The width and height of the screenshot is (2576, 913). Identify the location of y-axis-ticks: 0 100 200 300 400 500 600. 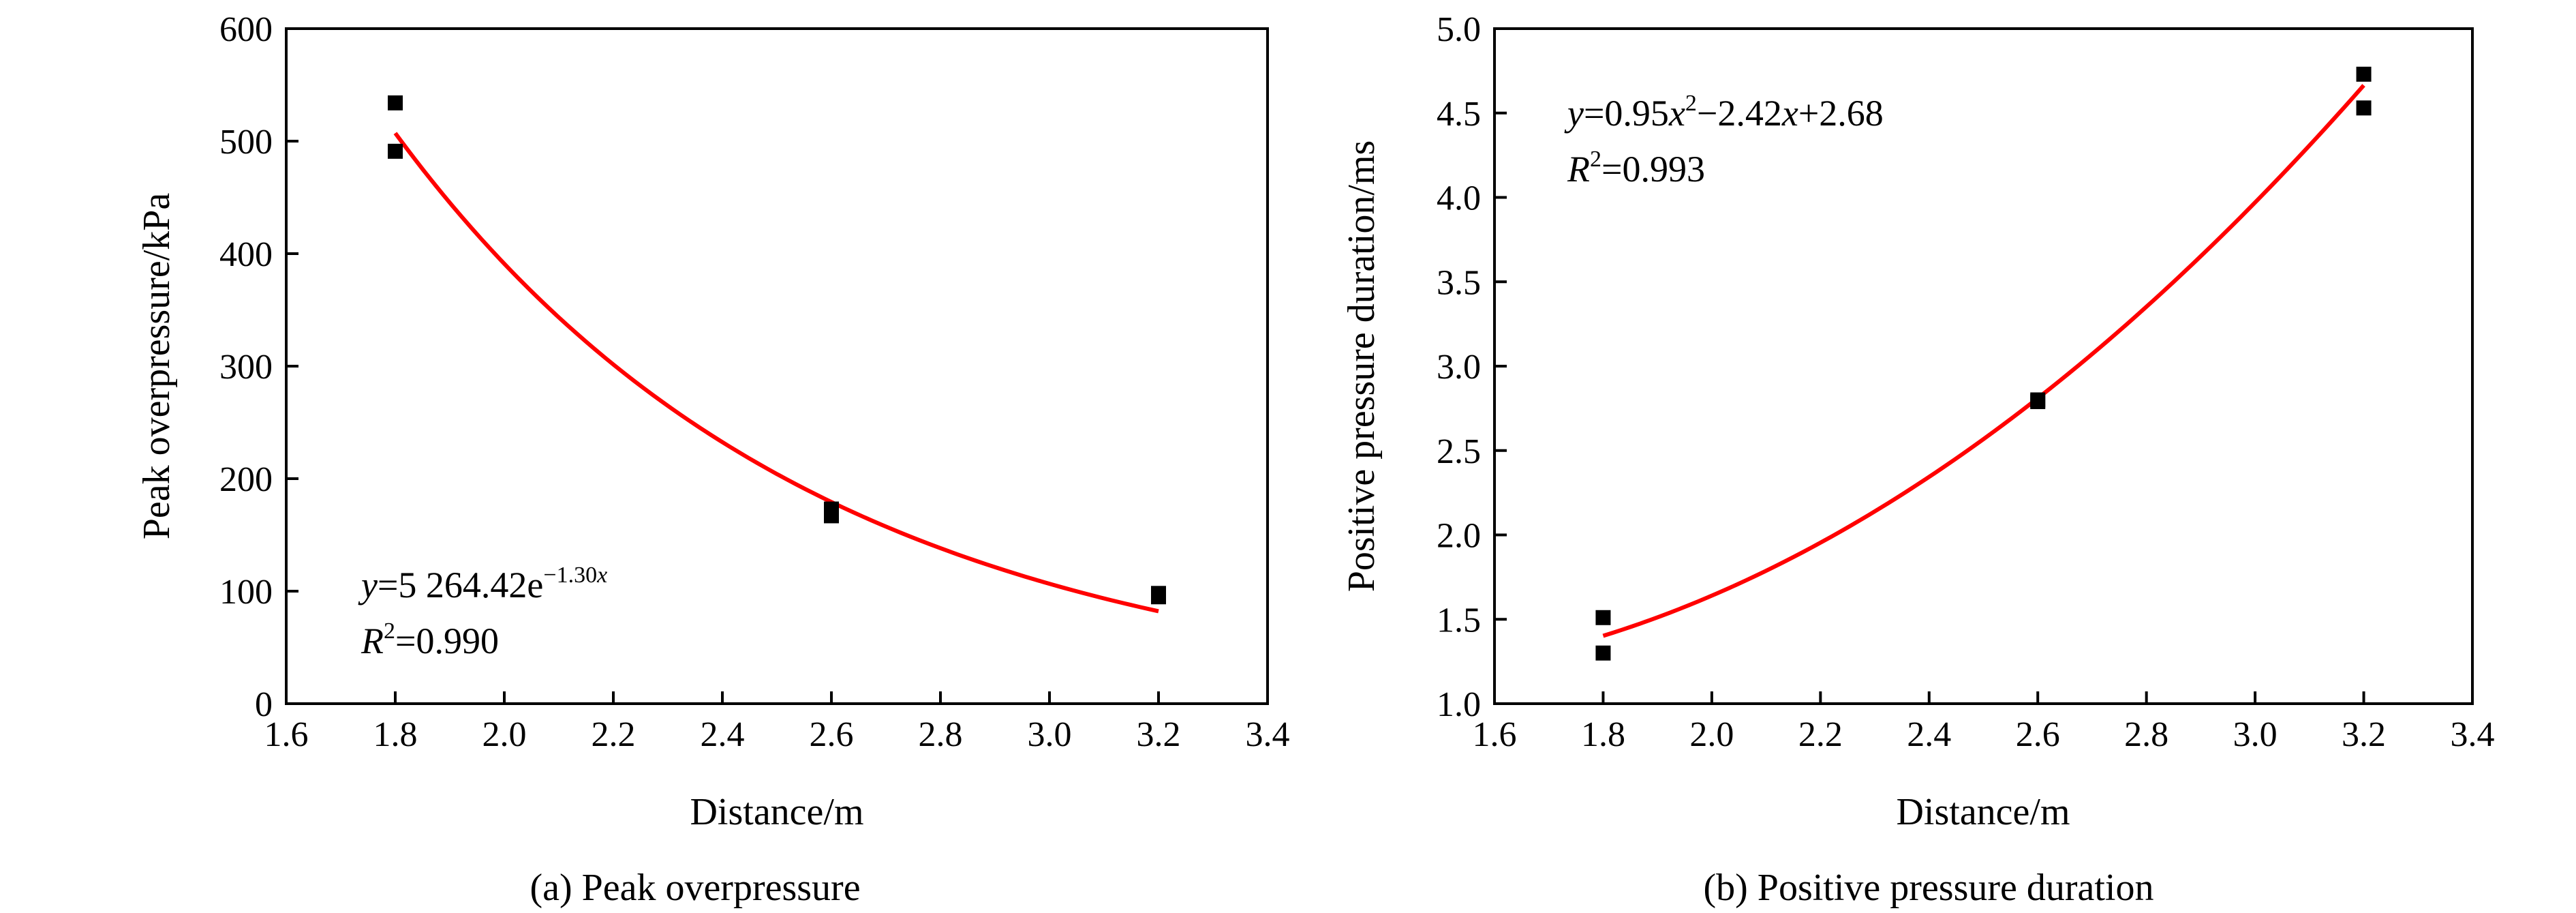
(258, 367).